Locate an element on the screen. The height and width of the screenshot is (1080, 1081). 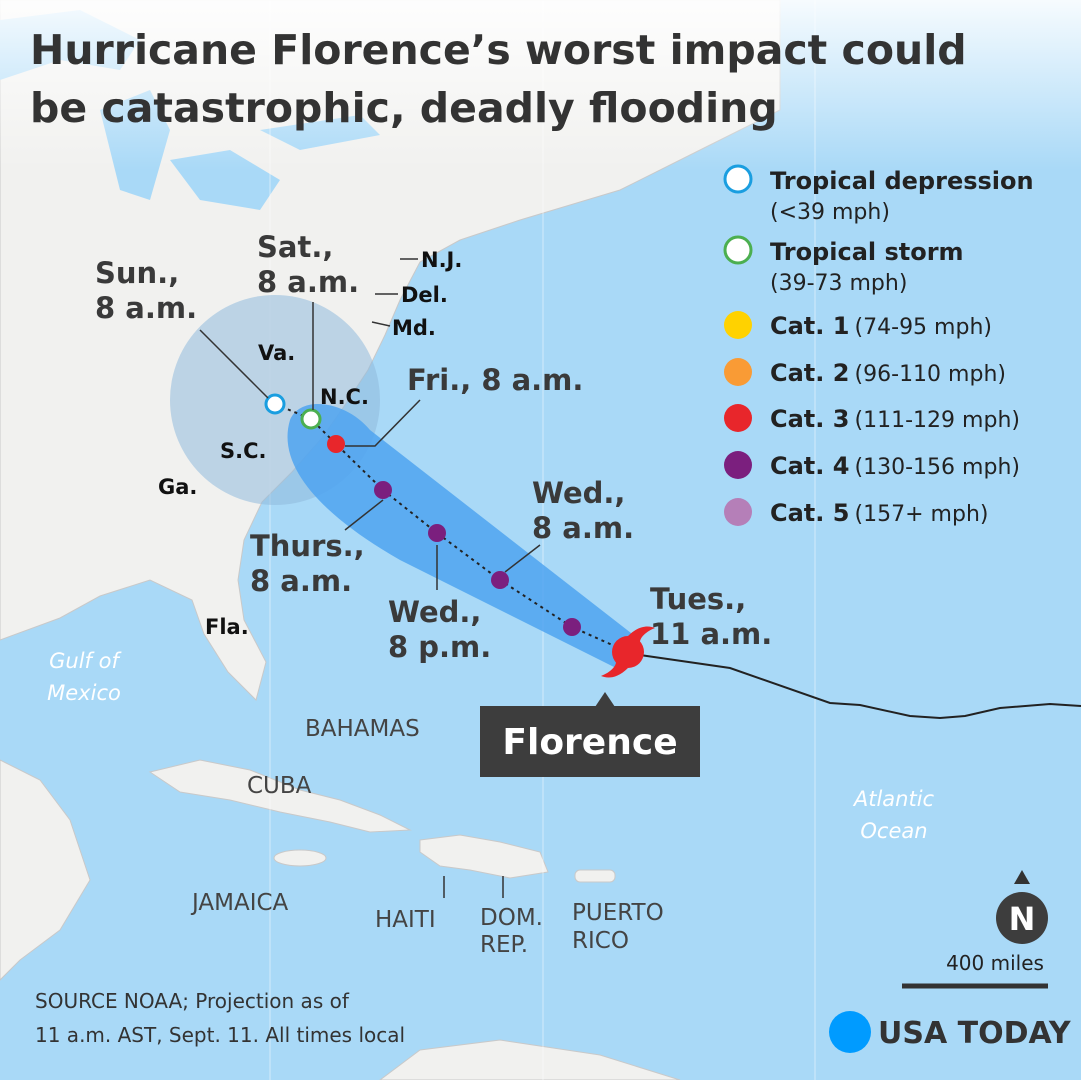
water-label: Atlantic Ocean is located at coordinates (893, 815).